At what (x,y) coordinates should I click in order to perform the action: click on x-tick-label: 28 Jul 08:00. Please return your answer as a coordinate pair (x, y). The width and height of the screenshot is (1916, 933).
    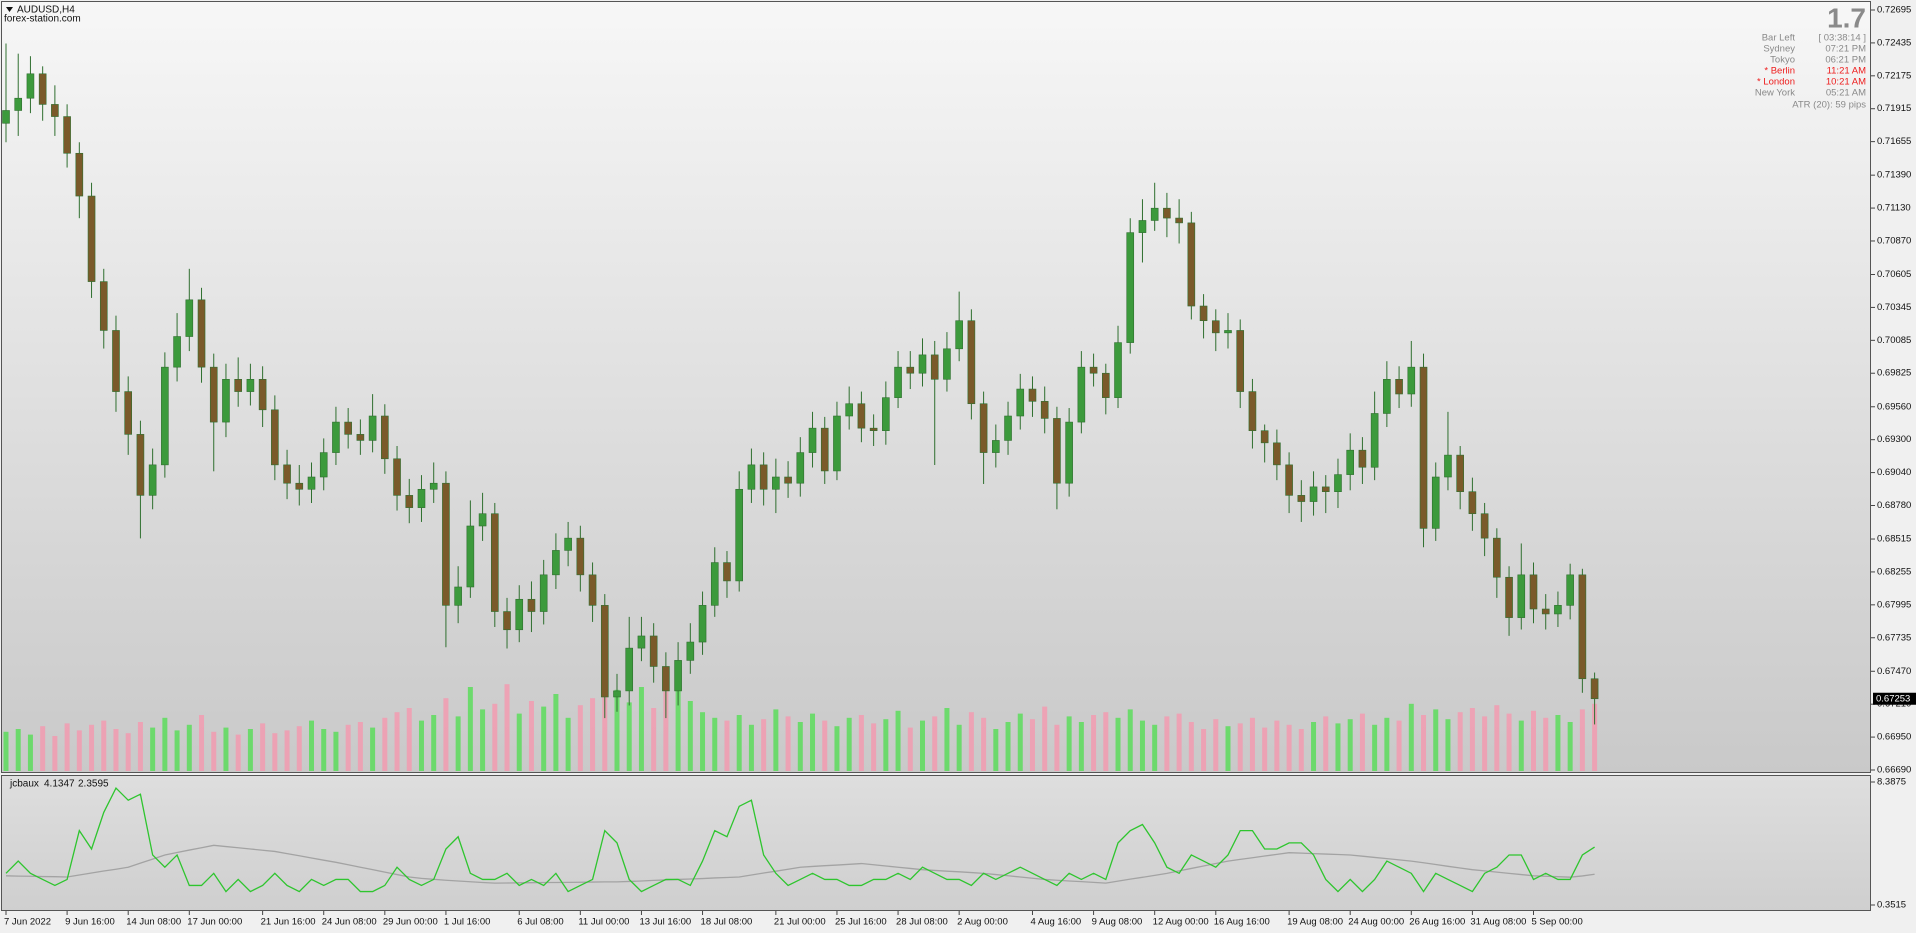
    Looking at the image, I should click on (922, 922).